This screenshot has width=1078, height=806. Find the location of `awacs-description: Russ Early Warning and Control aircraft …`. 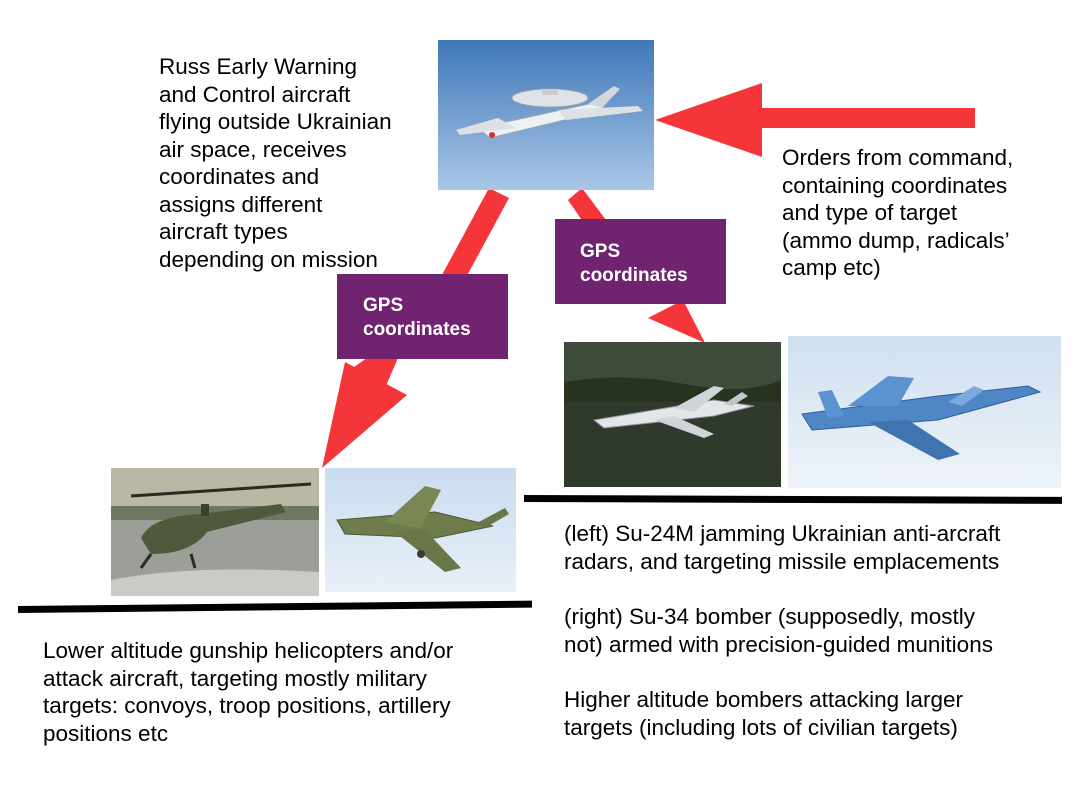

awacs-description: Russ Early Warning and Control aircraft … is located at coordinates (275, 163).